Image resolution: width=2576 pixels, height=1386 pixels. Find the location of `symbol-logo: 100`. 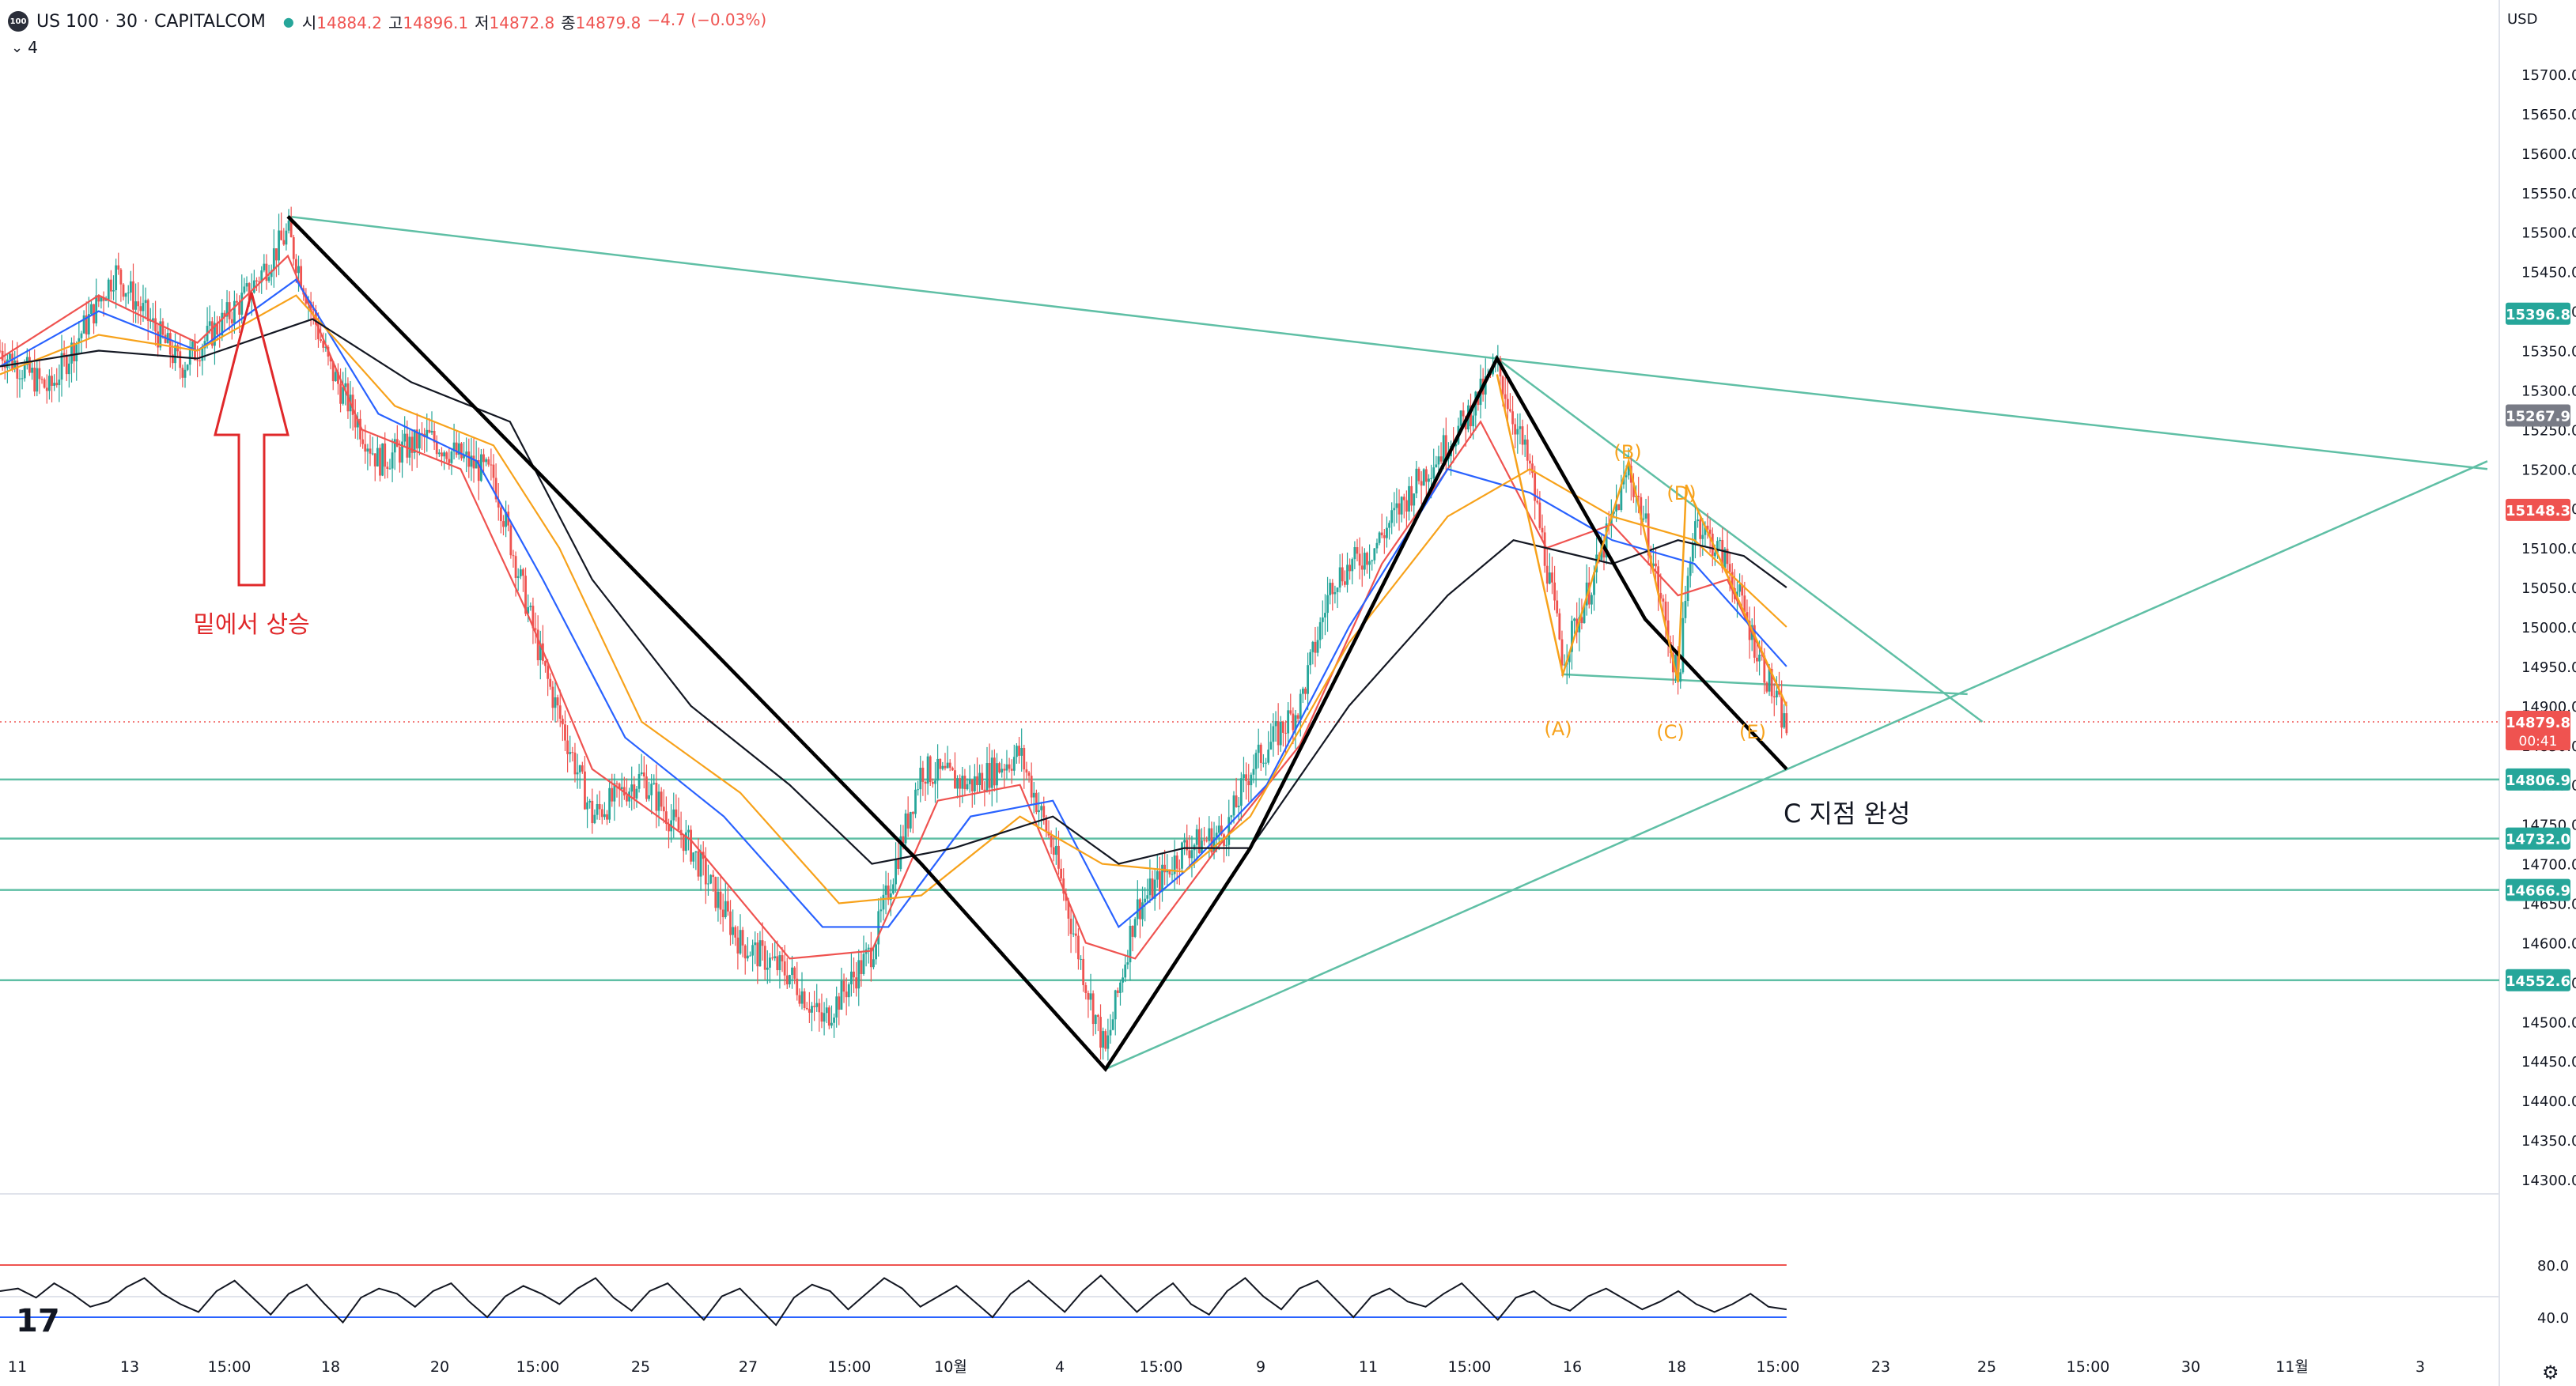

symbol-logo: 100 is located at coordinates (18, 21).